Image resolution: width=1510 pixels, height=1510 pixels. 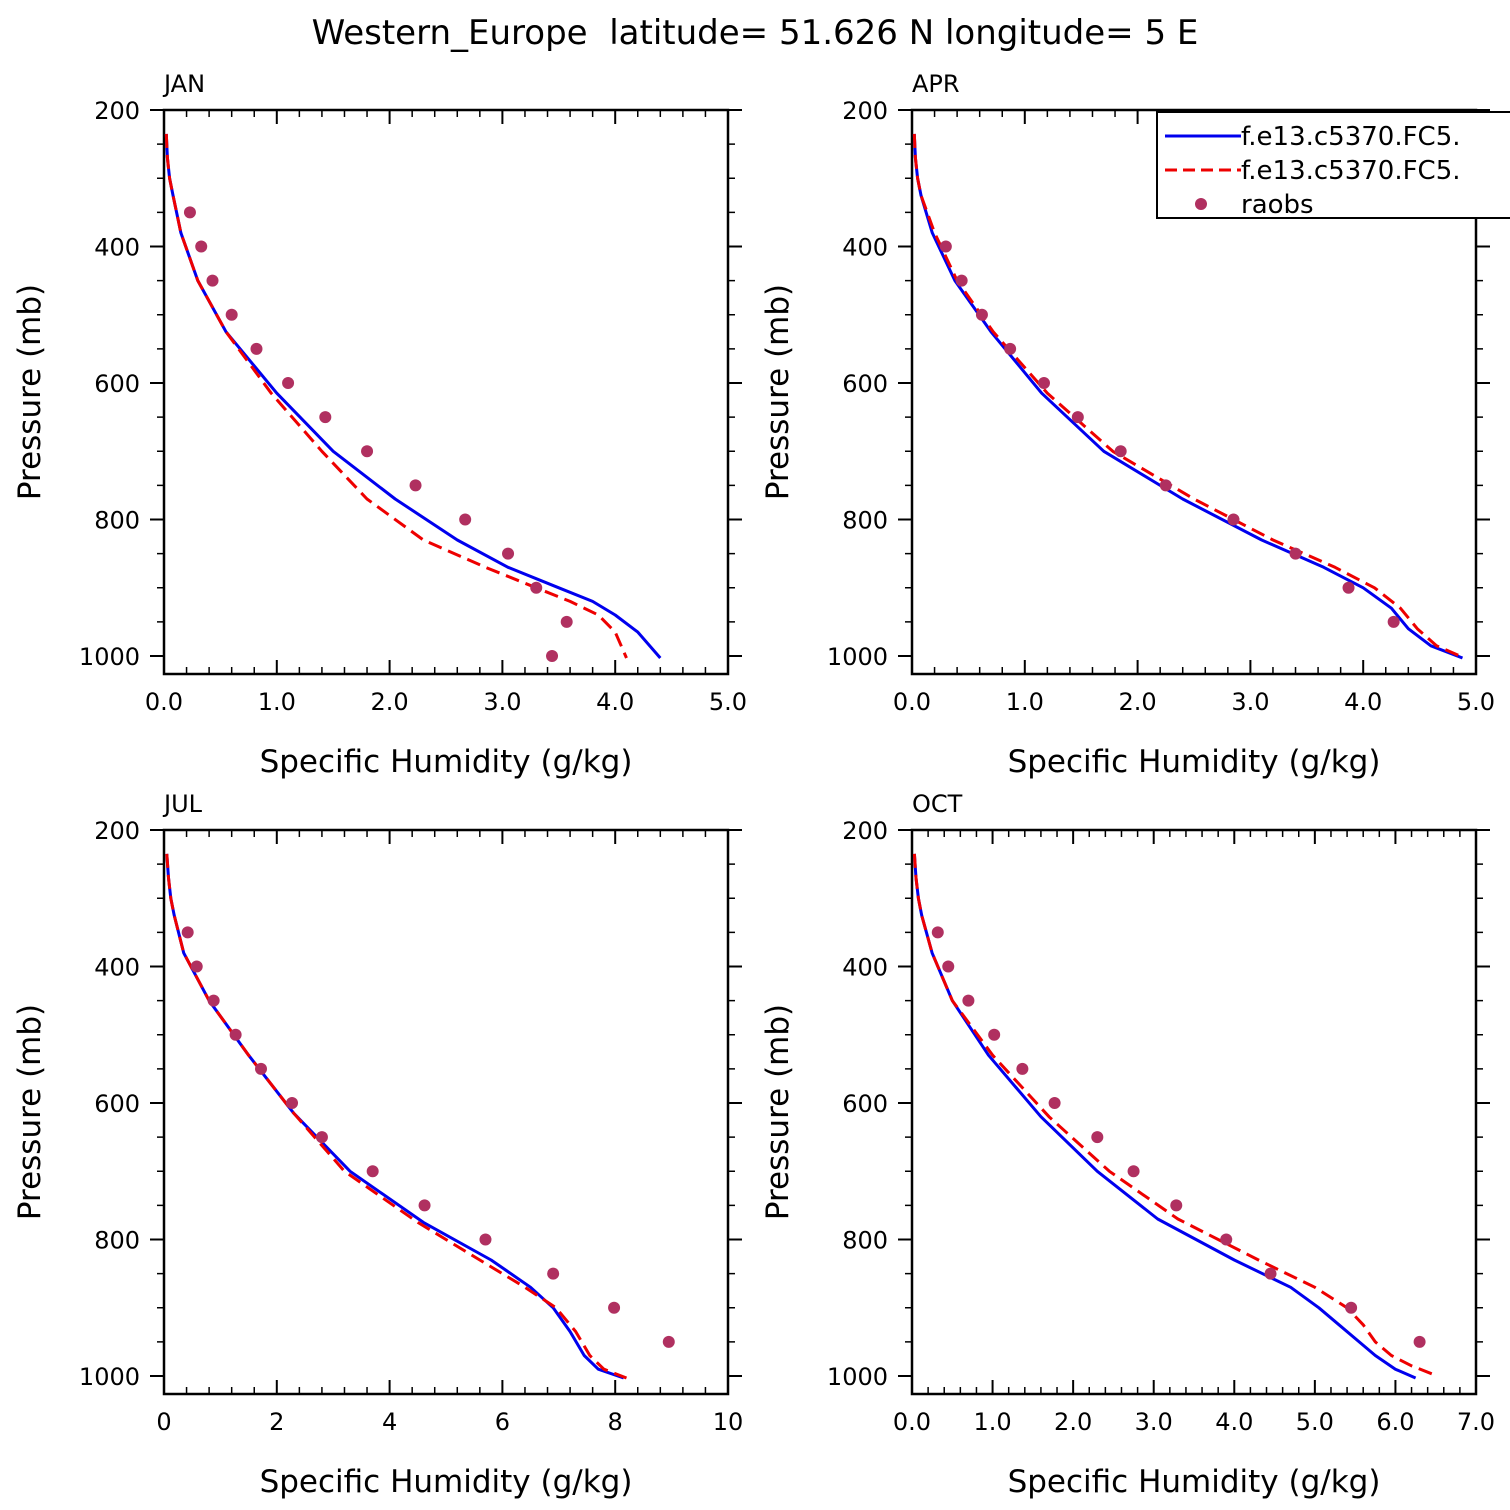 What do you see at coordinates (1277, 205) in the screenshot?
I see `legend-label: raobs` at bounding box center [1277, 205].